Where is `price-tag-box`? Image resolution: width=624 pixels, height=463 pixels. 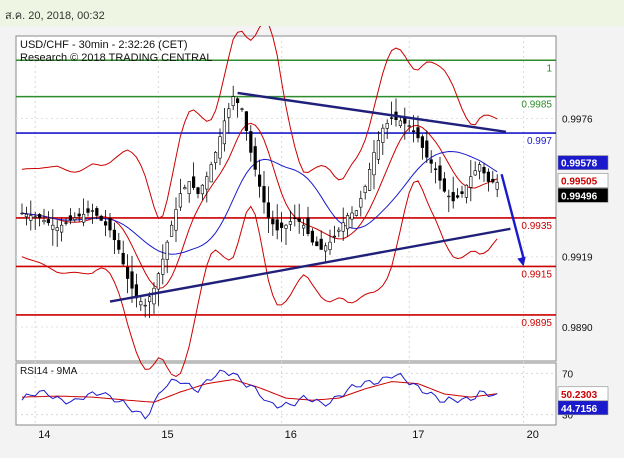
price-tag-box is located at coordinates (583, 162).